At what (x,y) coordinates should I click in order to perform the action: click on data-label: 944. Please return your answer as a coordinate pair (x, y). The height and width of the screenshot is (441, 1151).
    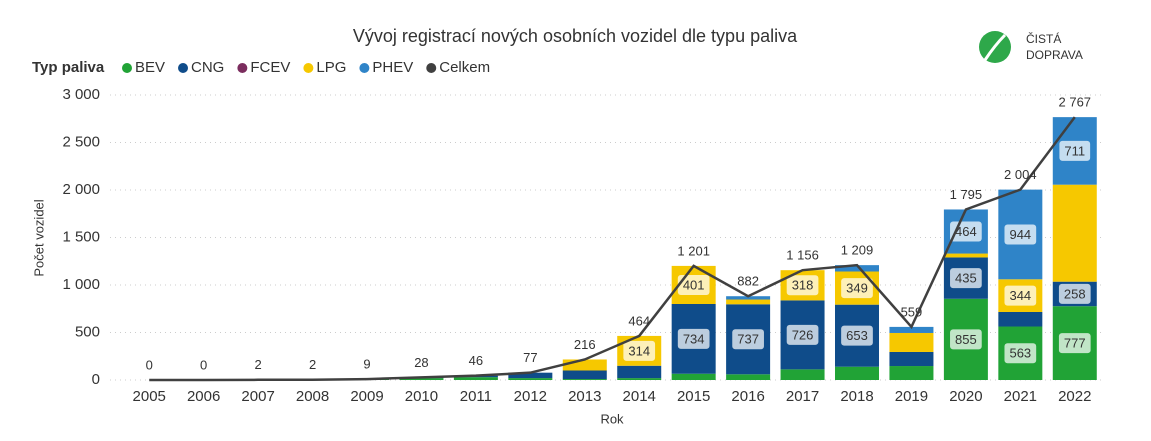
    Looking at the image, I should click on (1020, 234).